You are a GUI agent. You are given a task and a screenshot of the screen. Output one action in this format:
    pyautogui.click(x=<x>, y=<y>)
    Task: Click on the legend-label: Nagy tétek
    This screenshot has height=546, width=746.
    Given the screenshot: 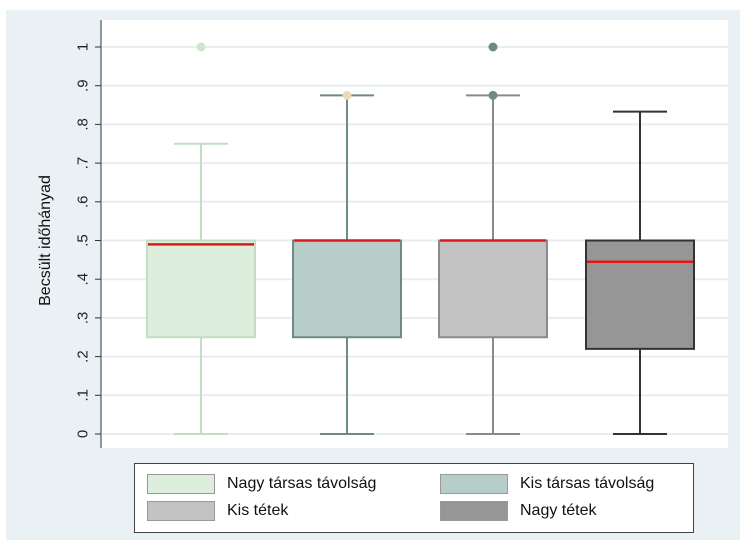 What is the action you would take?
    pyautogui.click(x=558, y=510)
    